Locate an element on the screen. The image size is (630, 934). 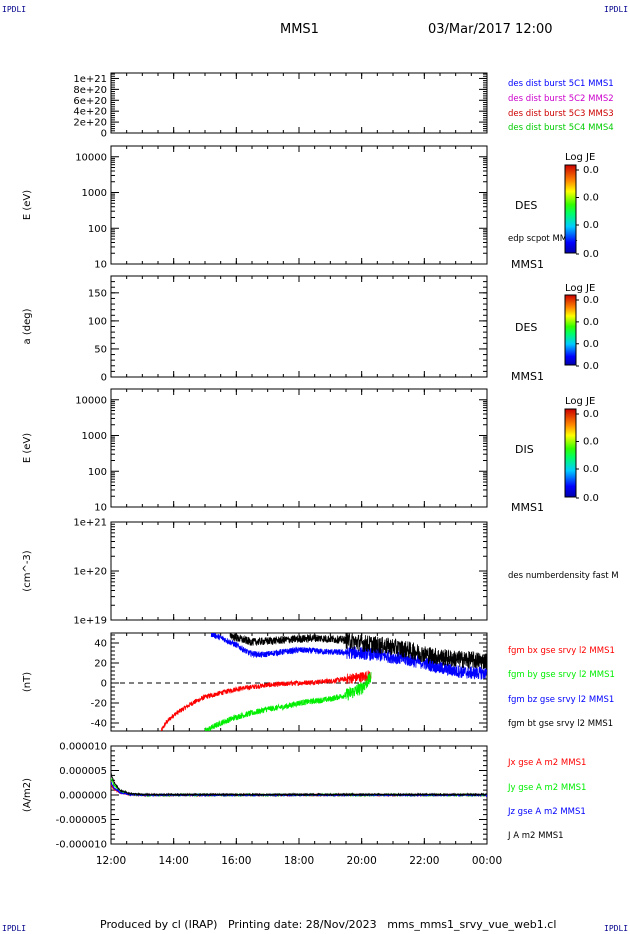
ytick-label: 0.000005 is located at coordinates (83, 771).